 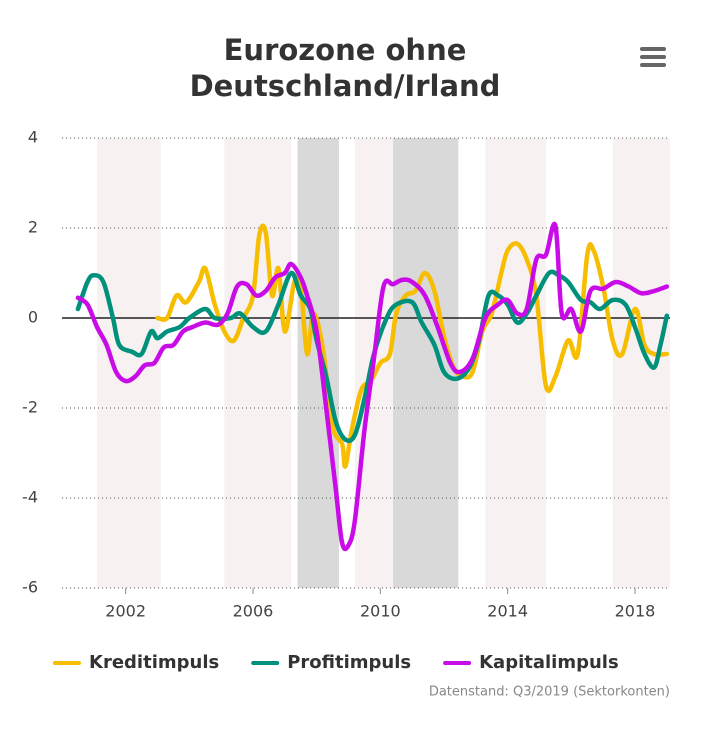 What do you see at coordinates (345, 86) in the screenshot?
I see `chart-title: Deutschland/Irland` at bounding box center [345, 86].